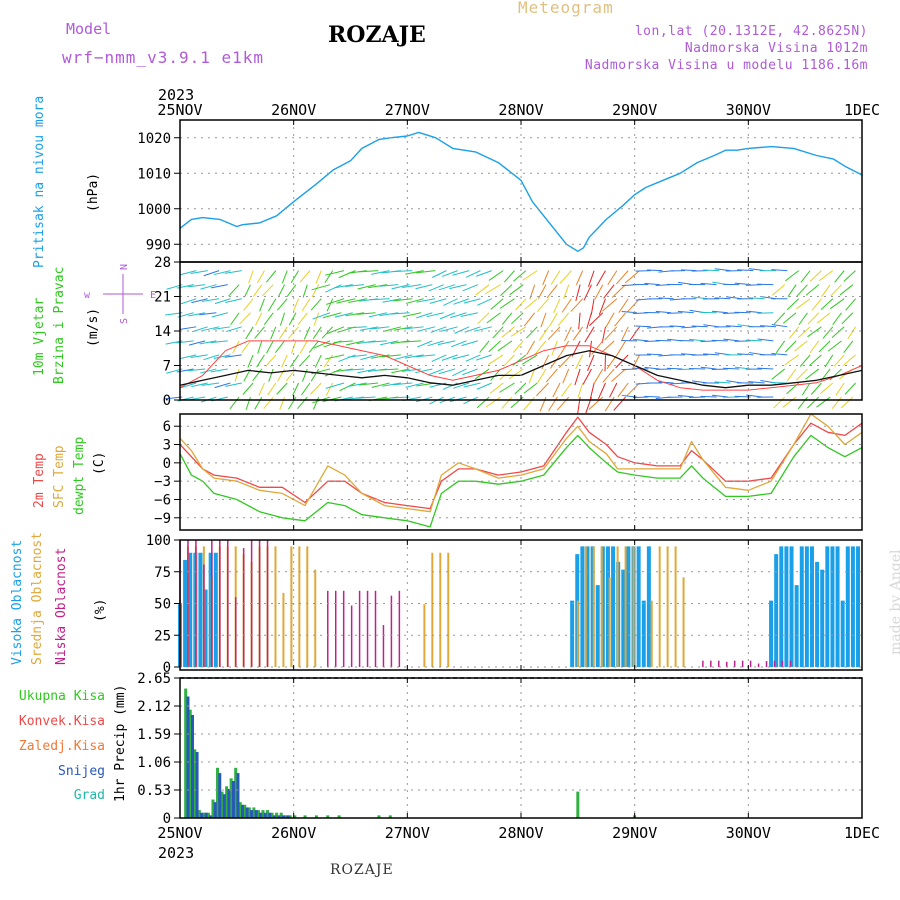 This screenshot has height=900, width=900. I want to click on model-name: wrf−nmm_v3.9.1 e1km, so click(163, 57).